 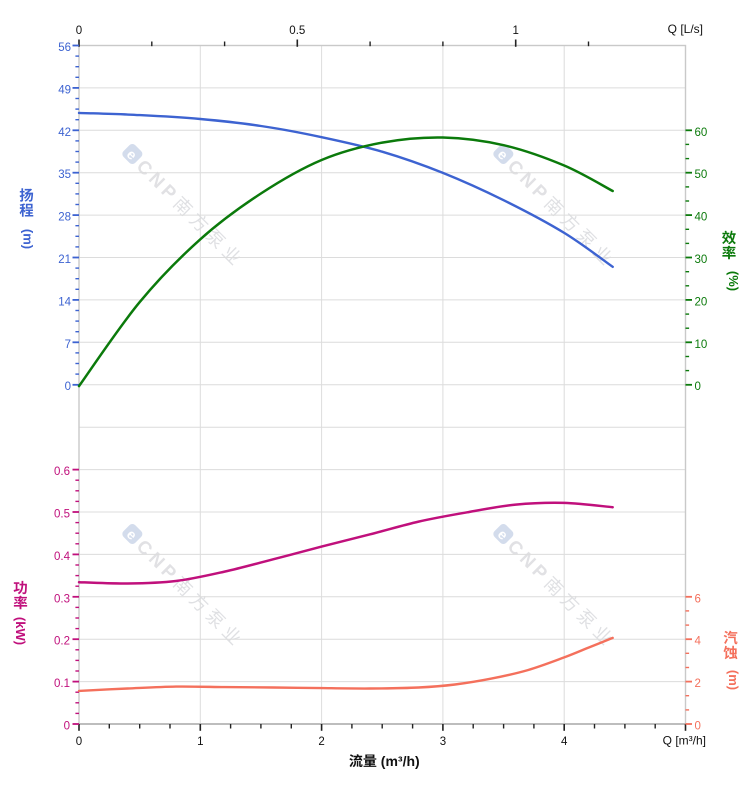 I want to click on svg-text: 0.6, so click(x=62, y=472).